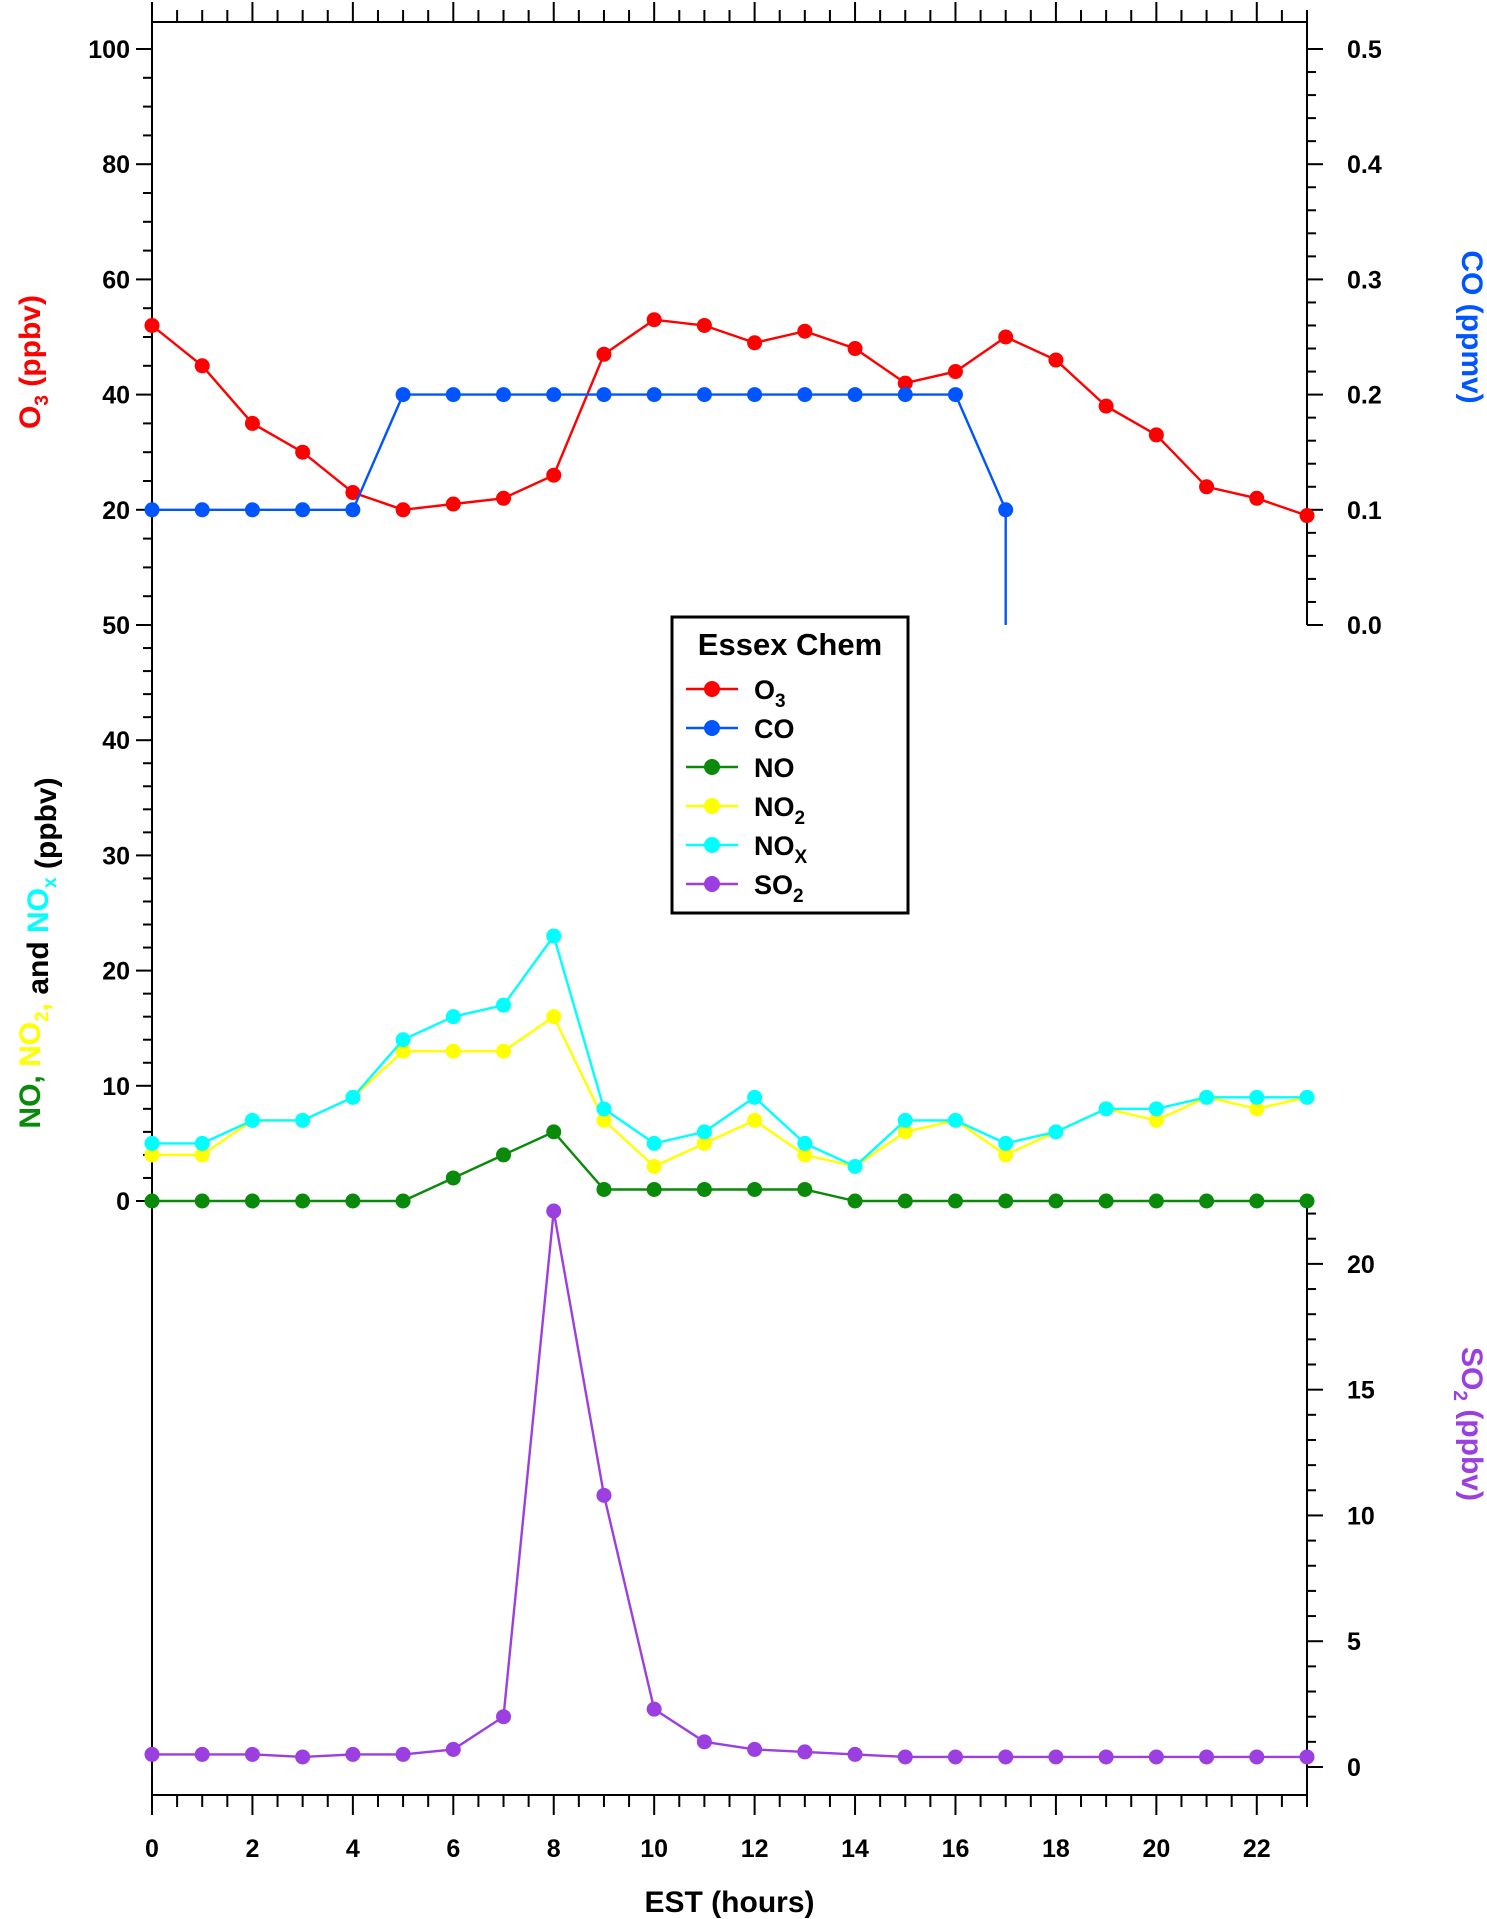 The width and height of the screenshot is (1487, 1919). I want to click on nox-tick-label: 10, so click(116, 1087).